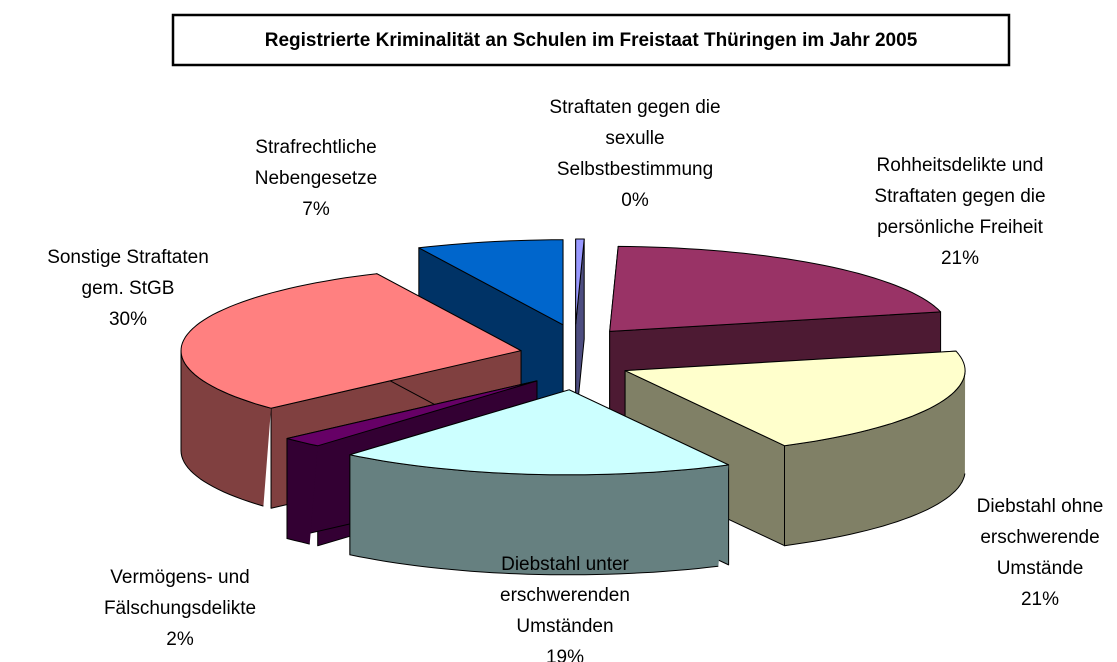  What do you see at coordinates (316, 178) in the screenshot?
I see `slice-label: Nebengesetze` at bounding box center [316, 178].